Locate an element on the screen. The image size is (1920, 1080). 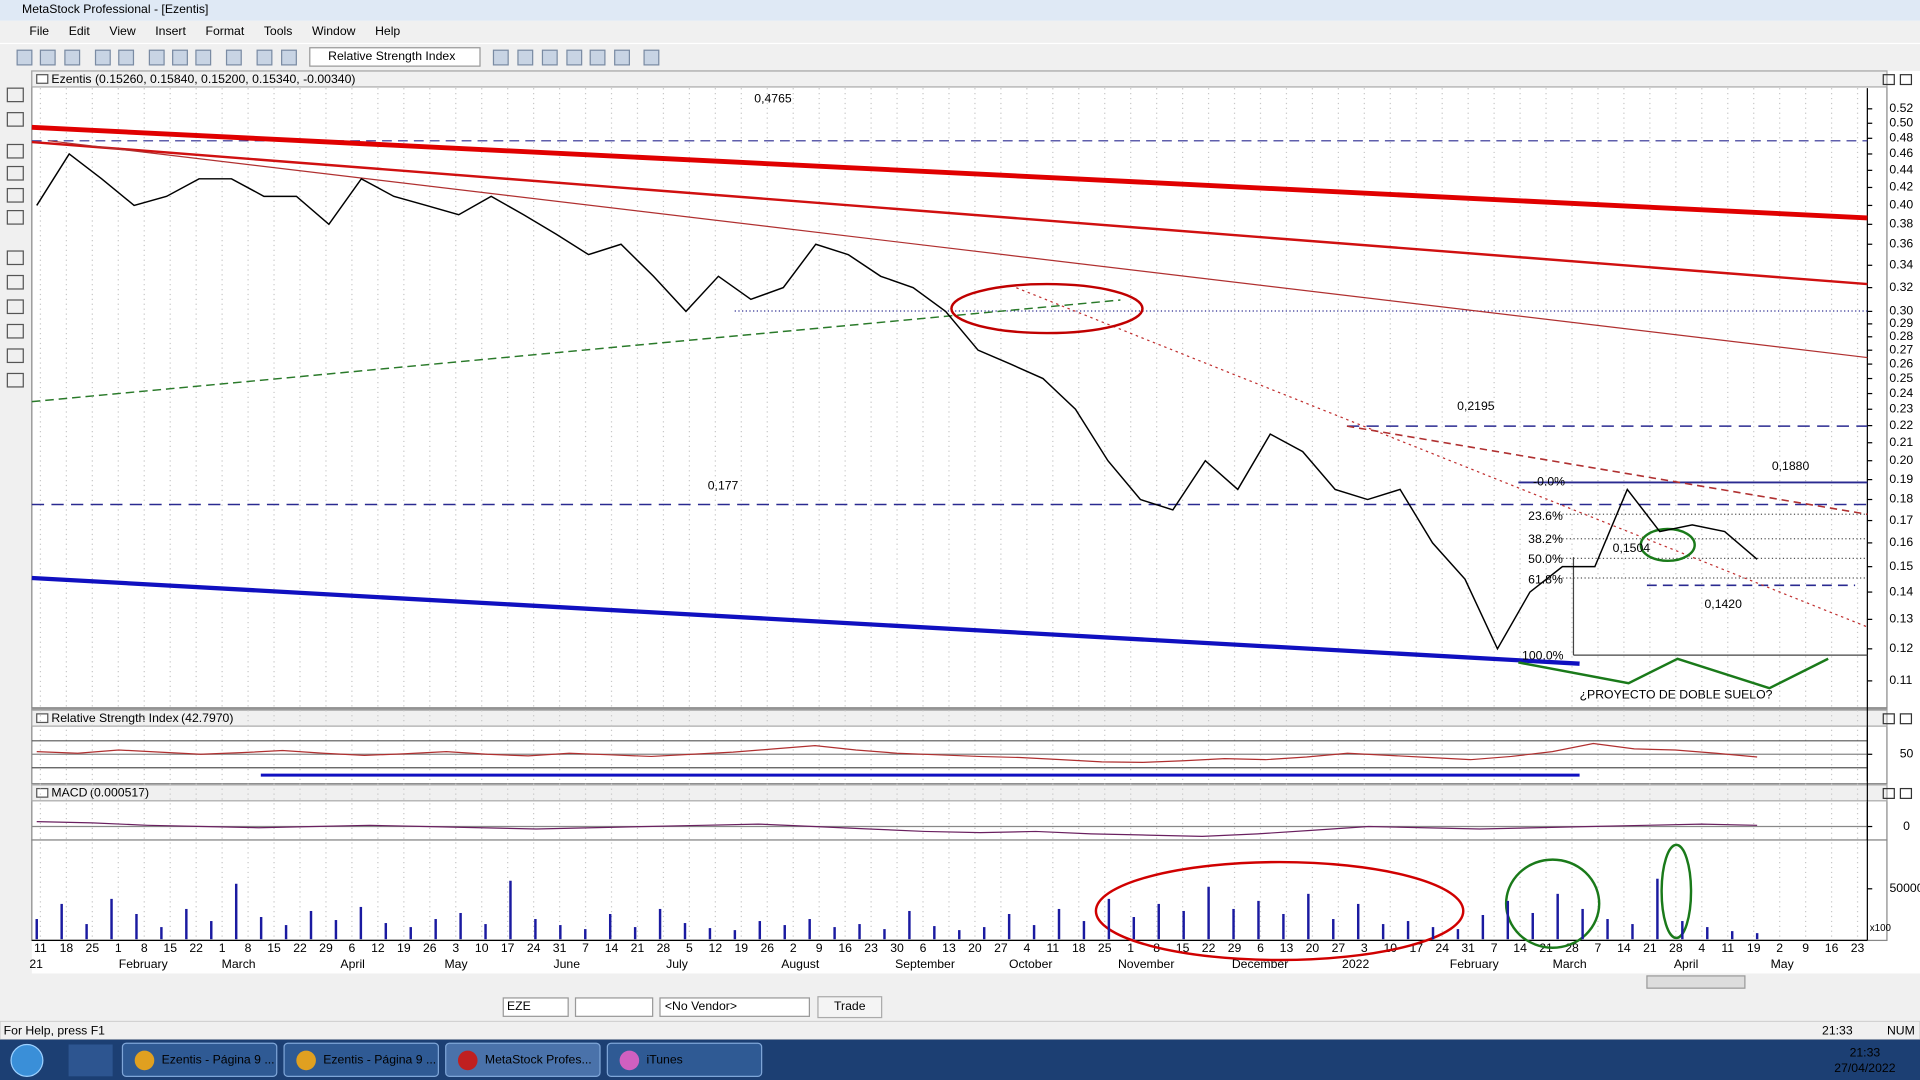
y-tick-label: 0.25 is located at coordinates (1901, 378).